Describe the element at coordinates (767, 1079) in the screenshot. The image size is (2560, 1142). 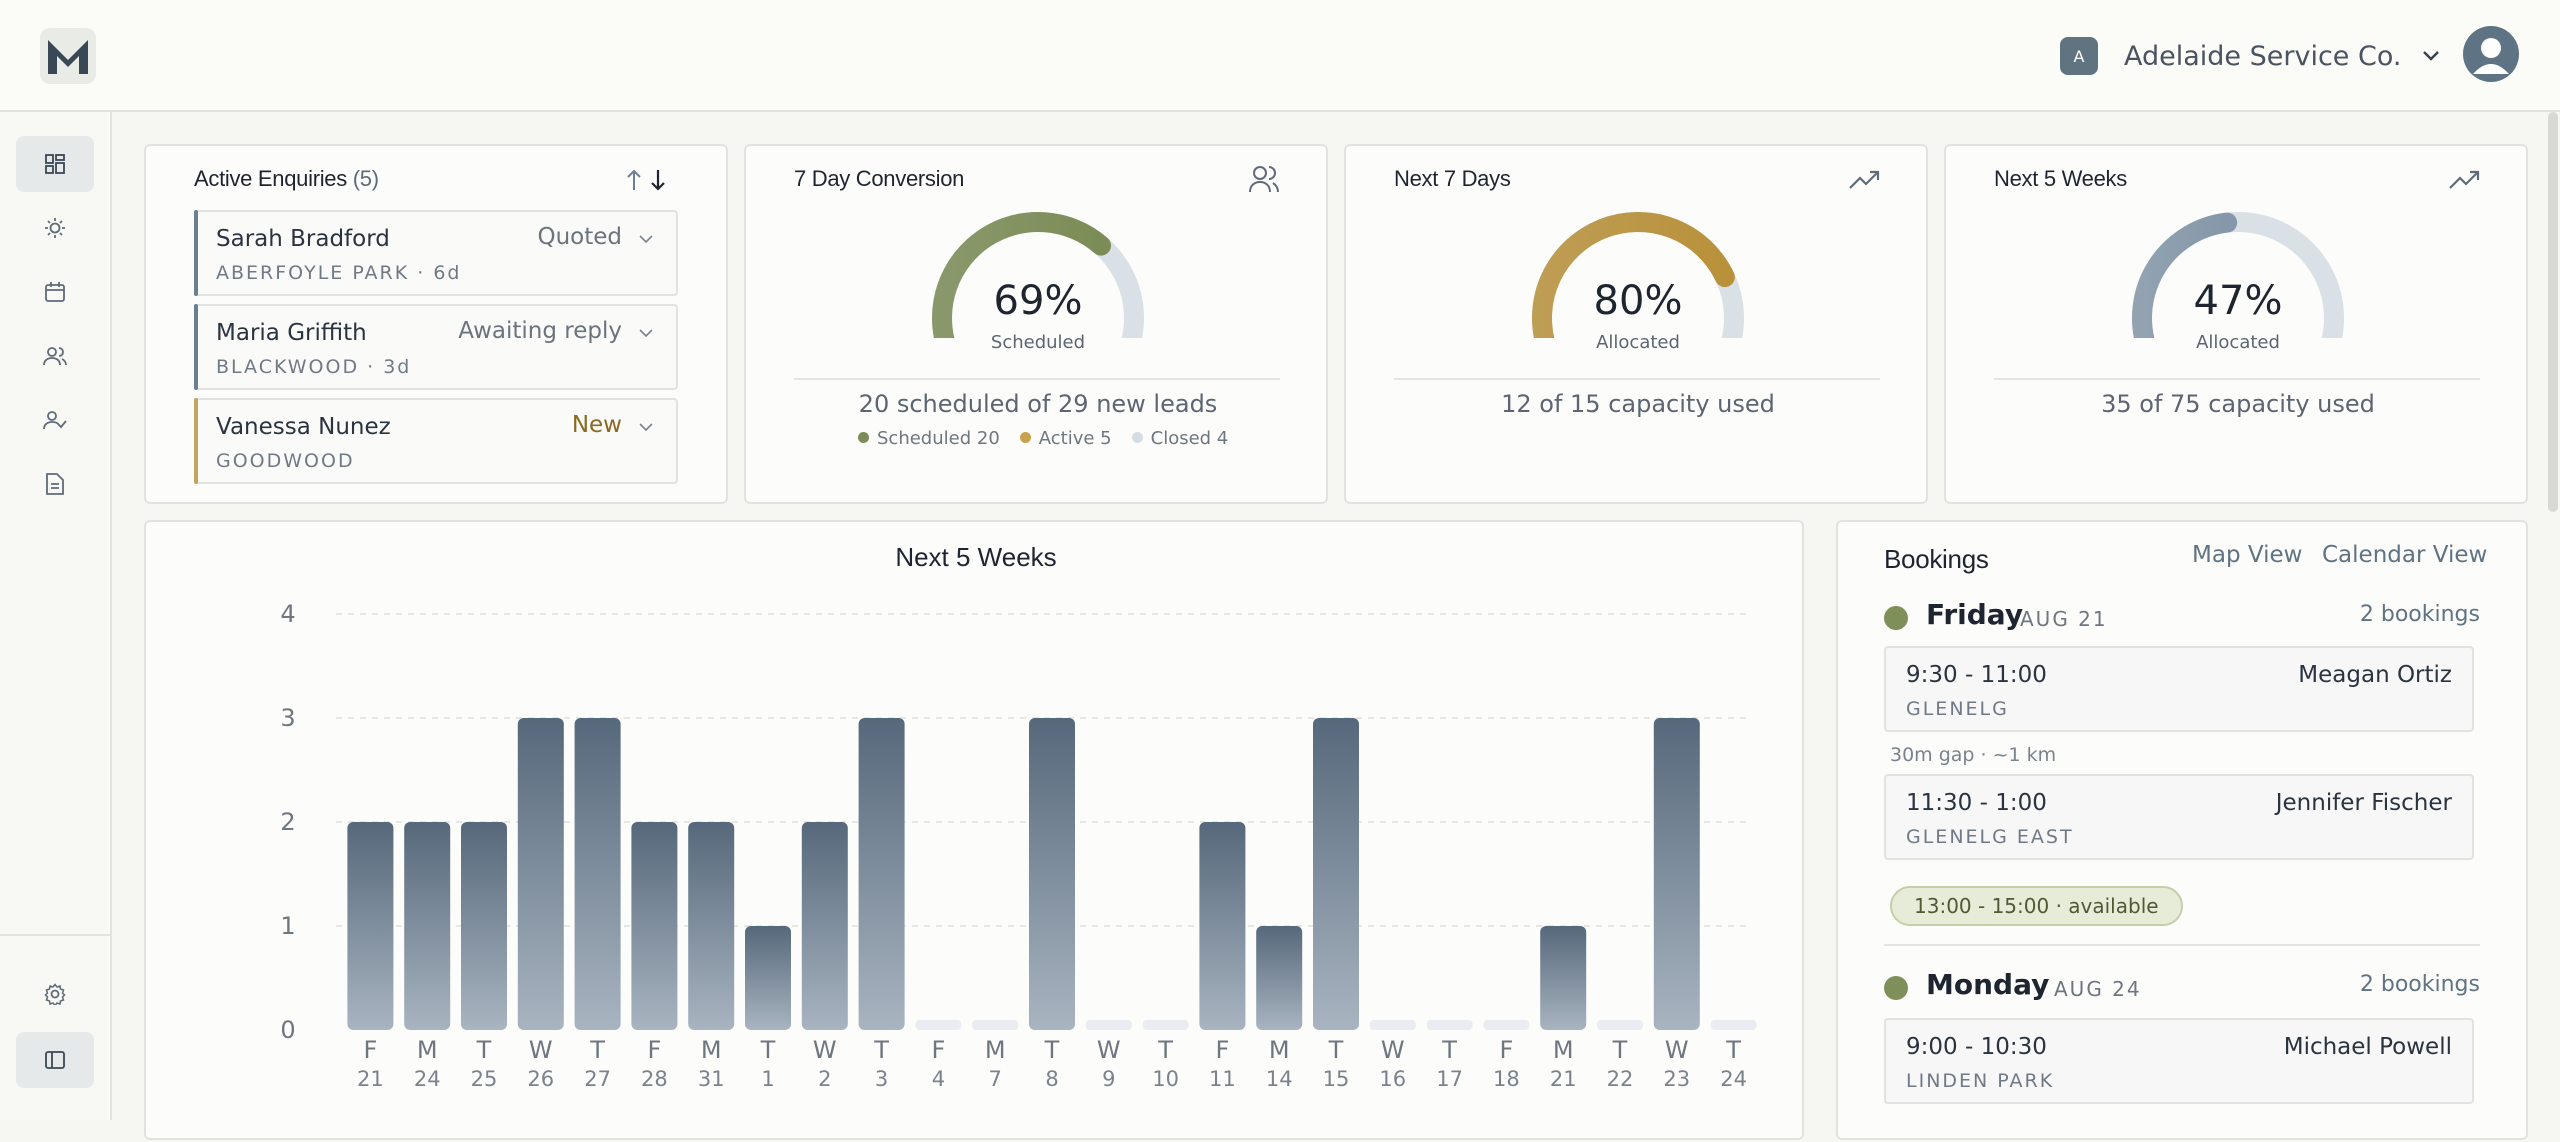
I see `x-tick-date: 1` at that location.